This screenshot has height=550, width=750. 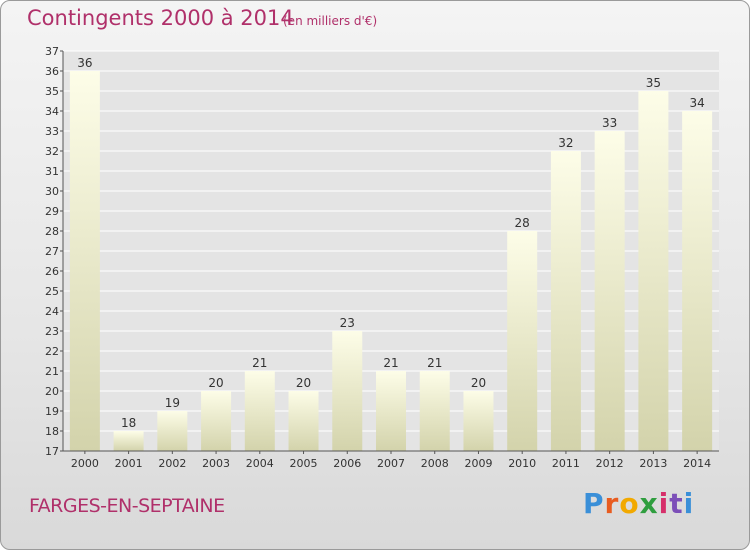 What do you see at coordinates (435, 463) in the screenshot?
I see `x-tick-label: 2008` at bounding box center [435, 463].